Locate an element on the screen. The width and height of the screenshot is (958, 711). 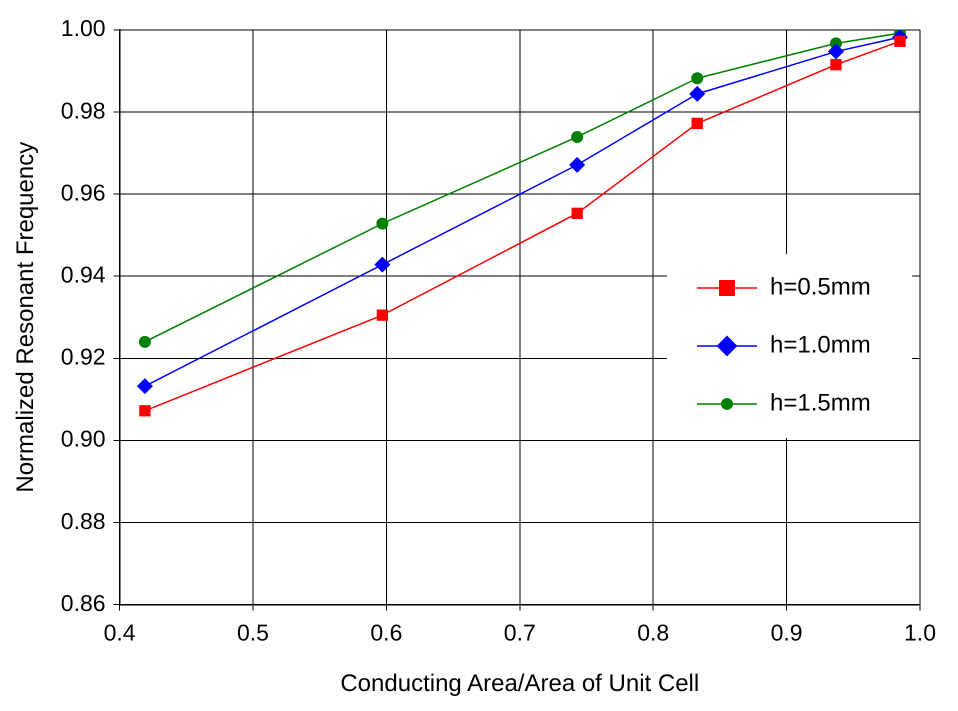
y-tick-label: 0.92 is located at coordinates (83, 357).